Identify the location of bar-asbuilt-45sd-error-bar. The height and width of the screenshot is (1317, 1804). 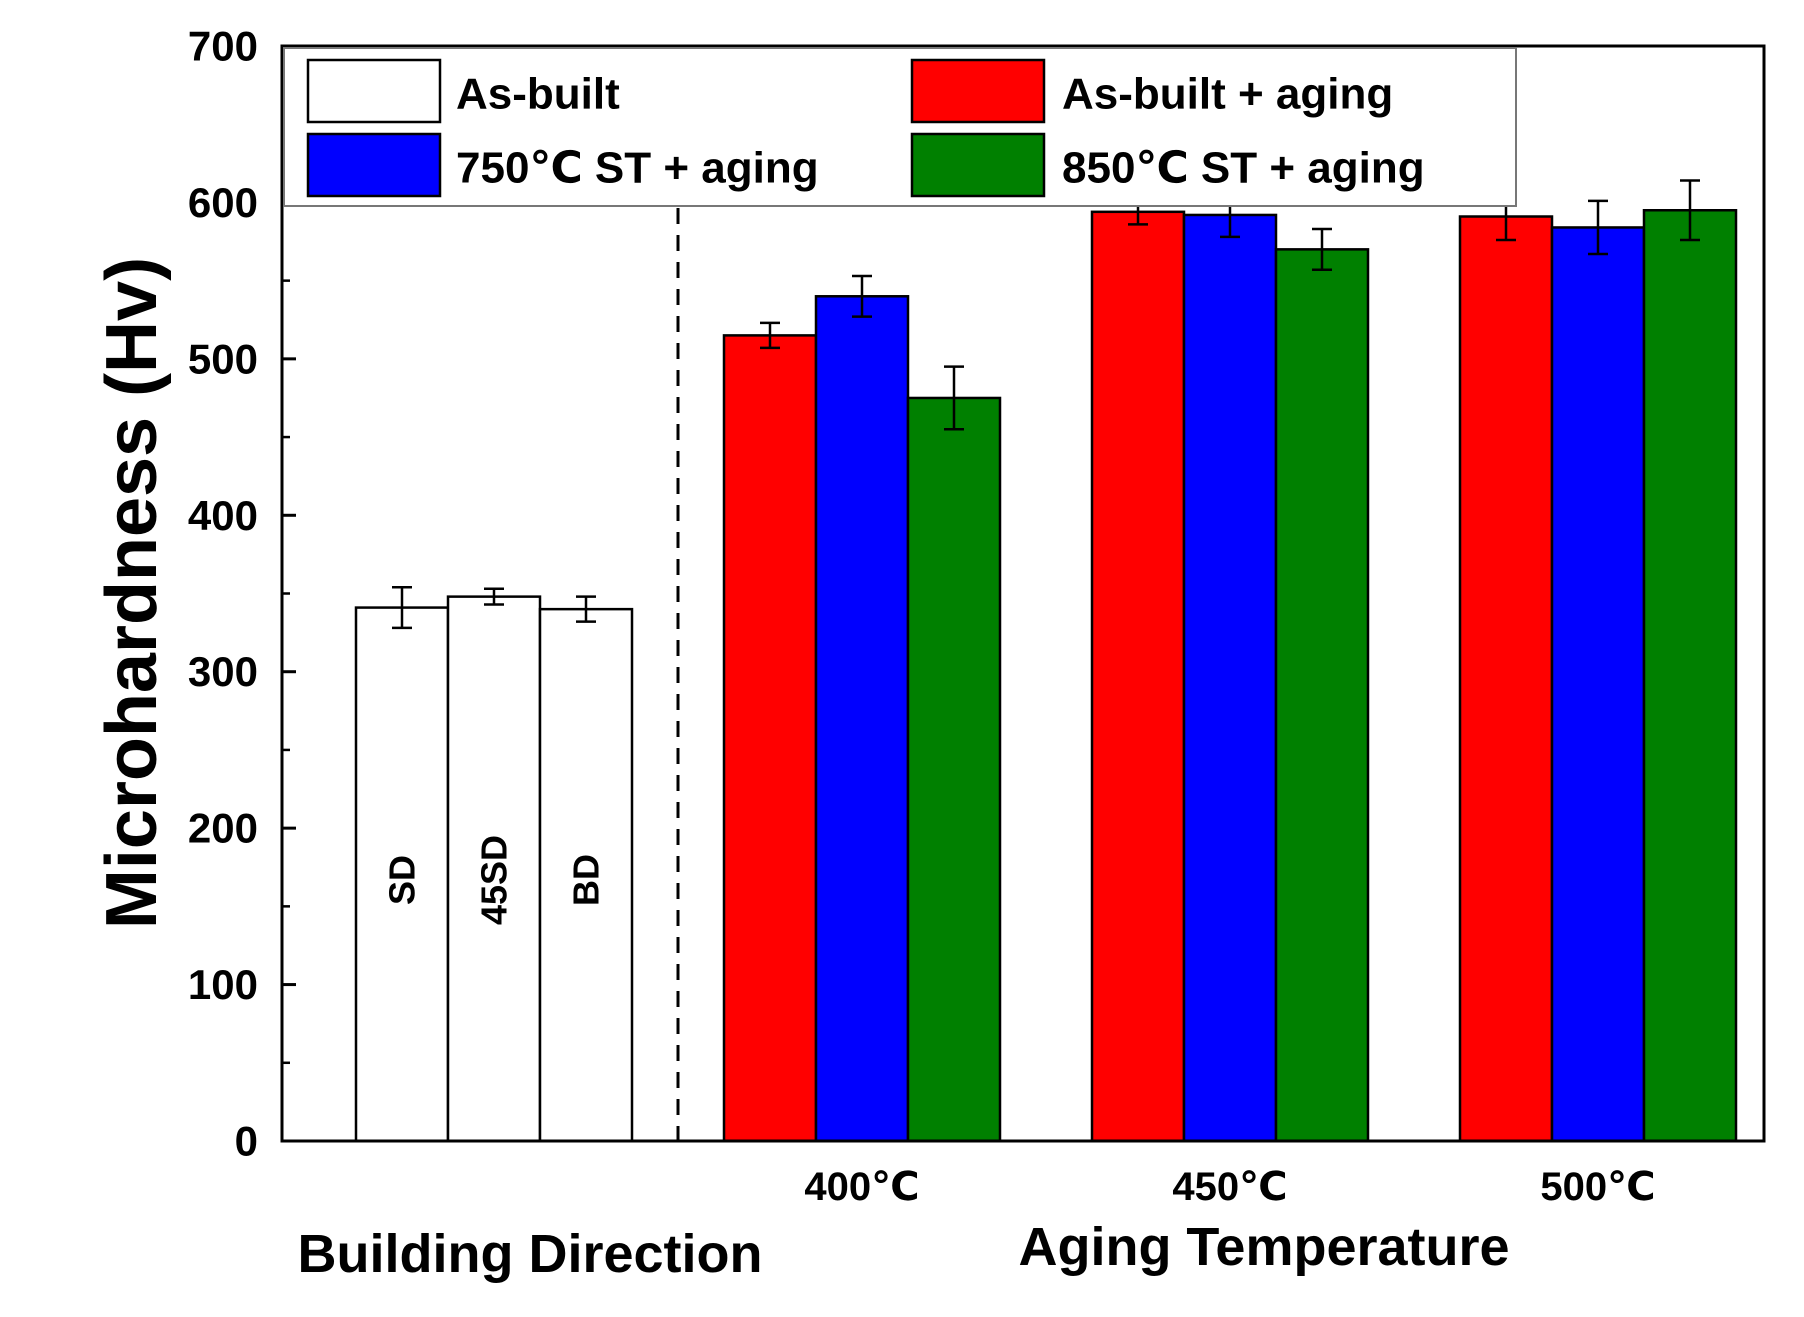
(494, 596).